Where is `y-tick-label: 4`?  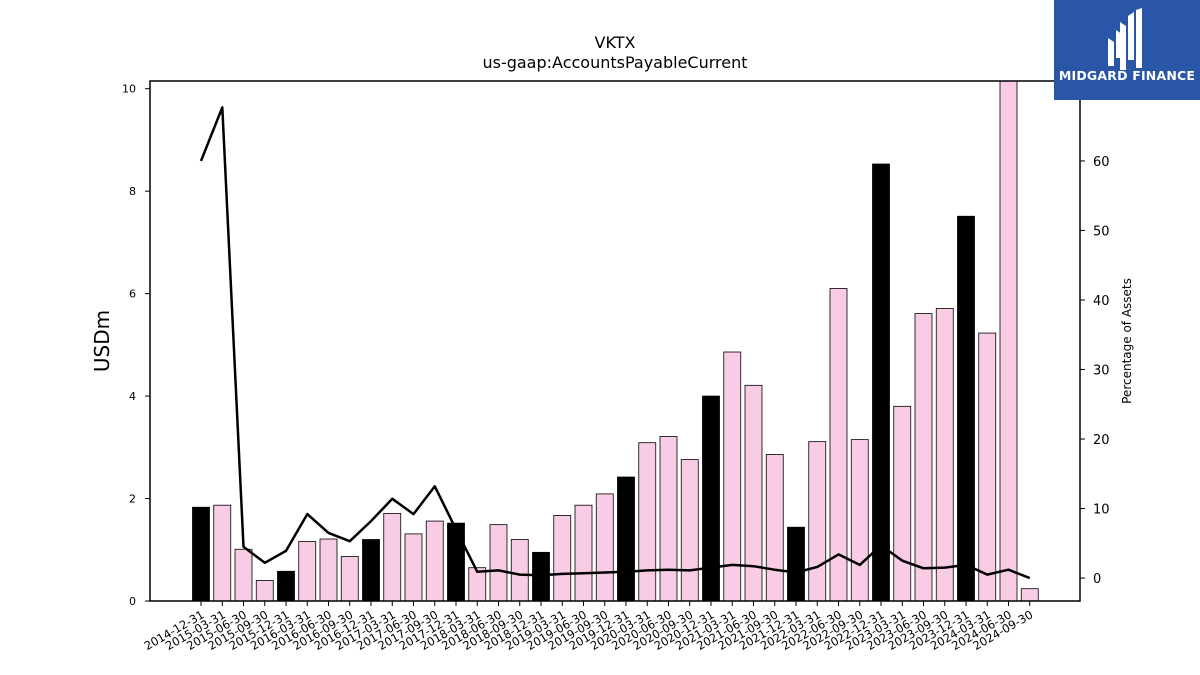 y-tick-label: 4 is located at coordinates (132, 396).